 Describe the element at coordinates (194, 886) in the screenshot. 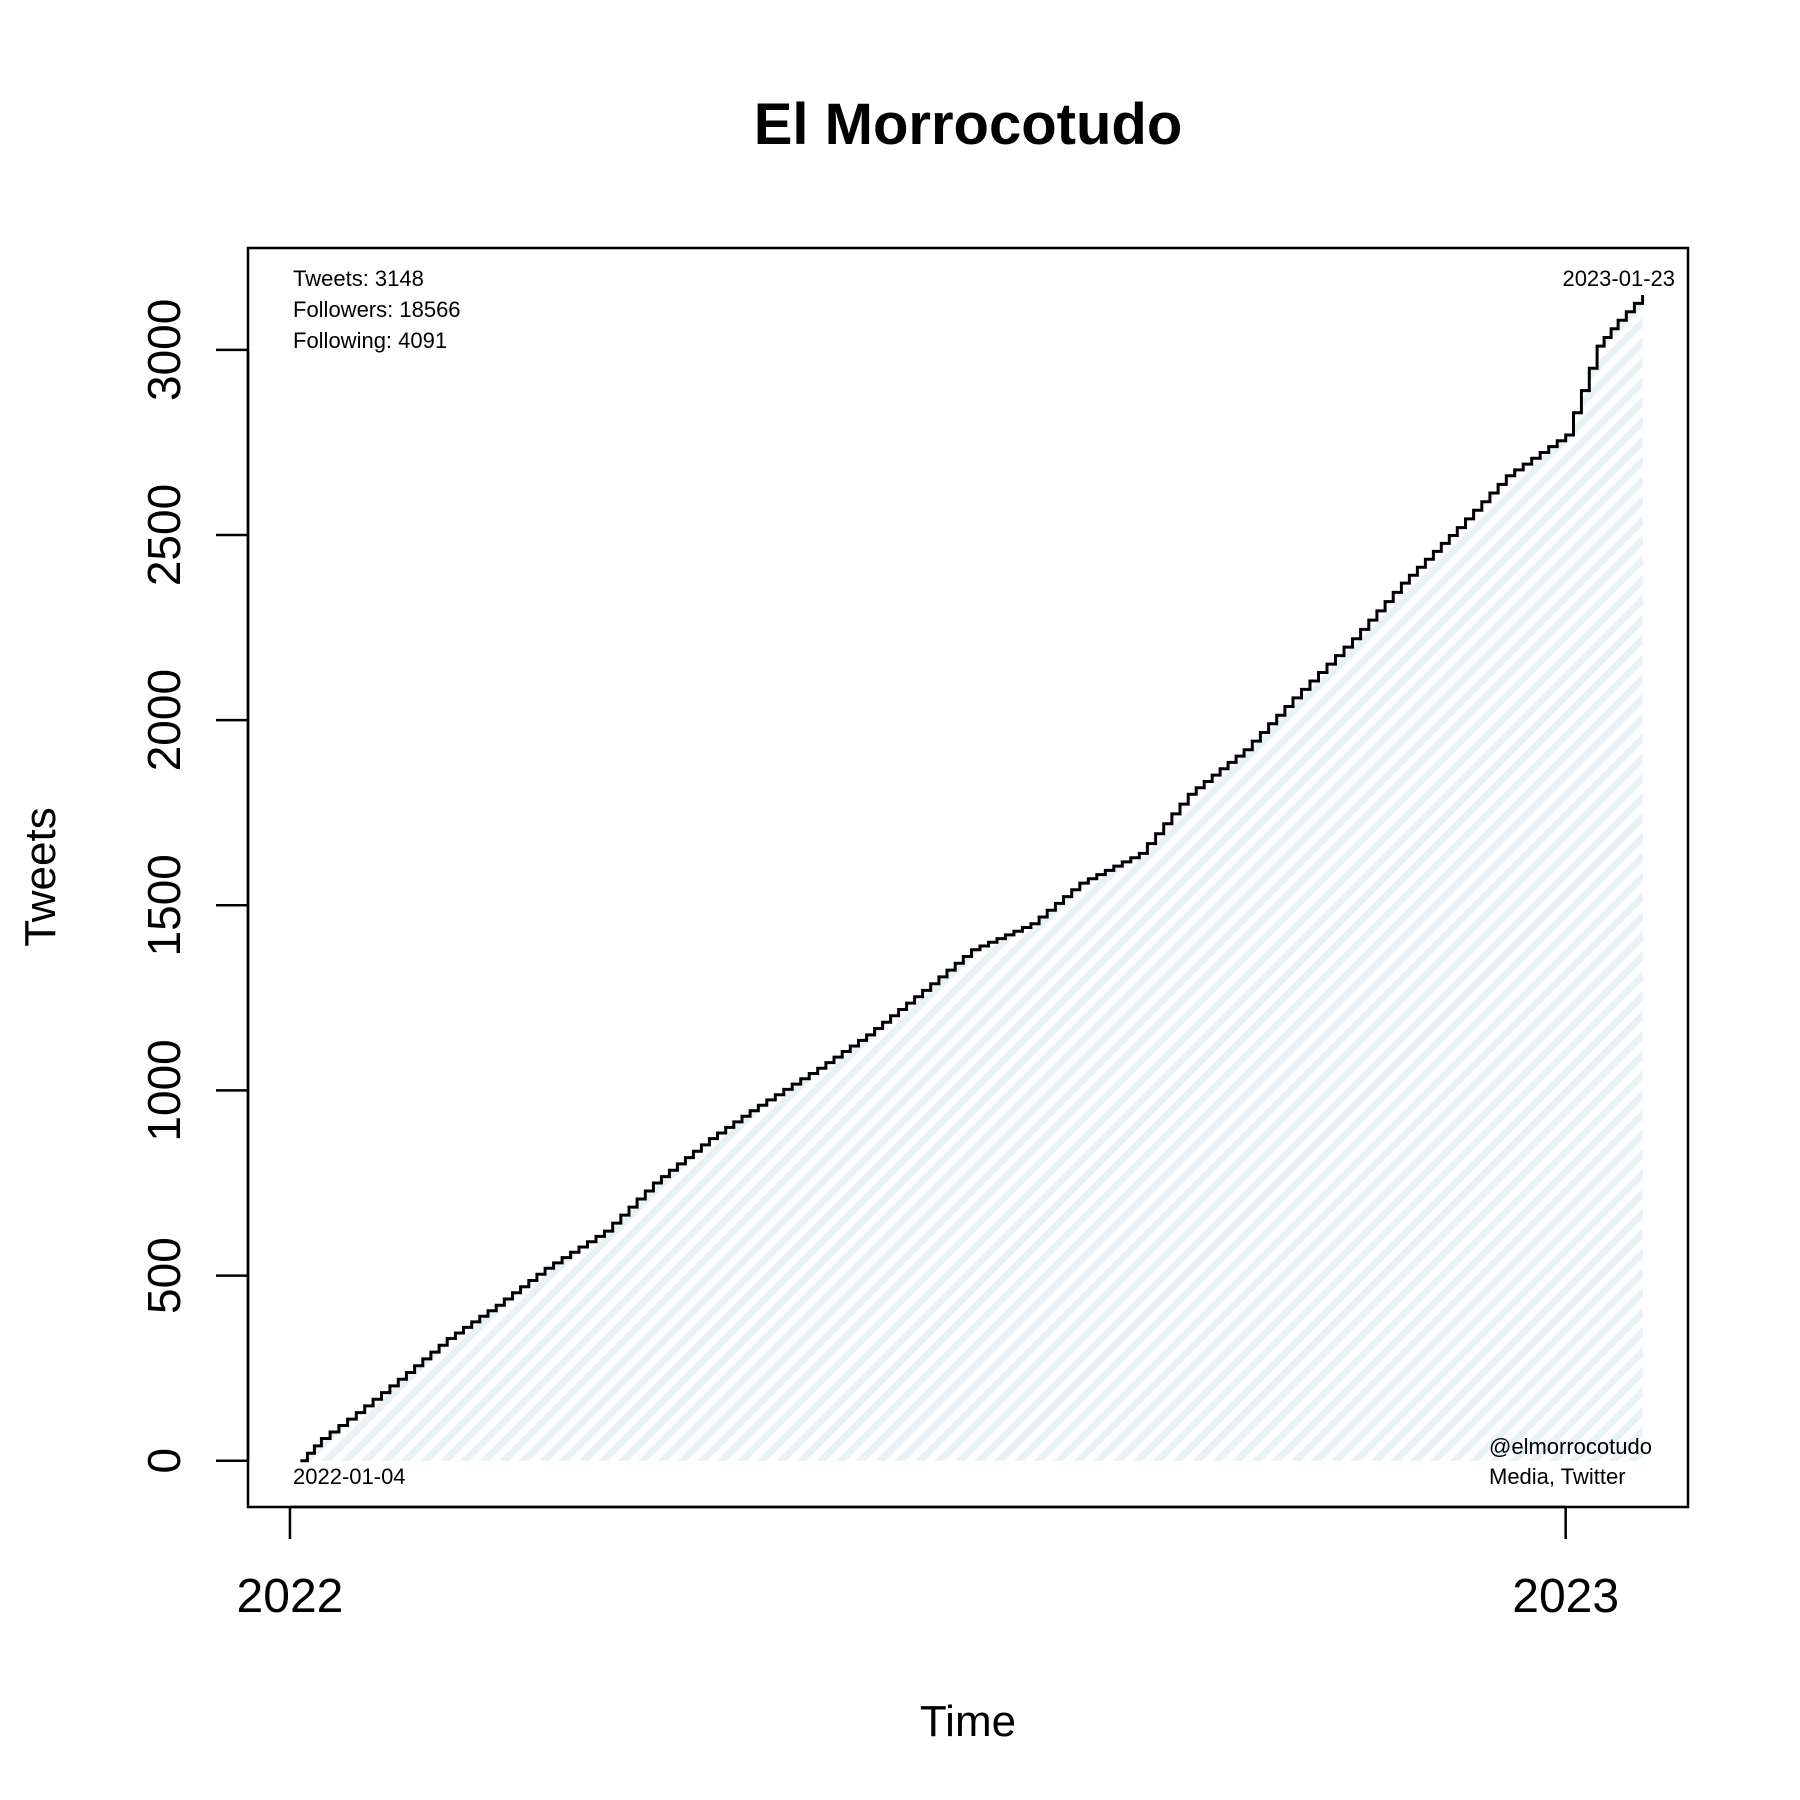

I see `y-axis: 0 500 1000 1500 2000 2500 3000` at that location.